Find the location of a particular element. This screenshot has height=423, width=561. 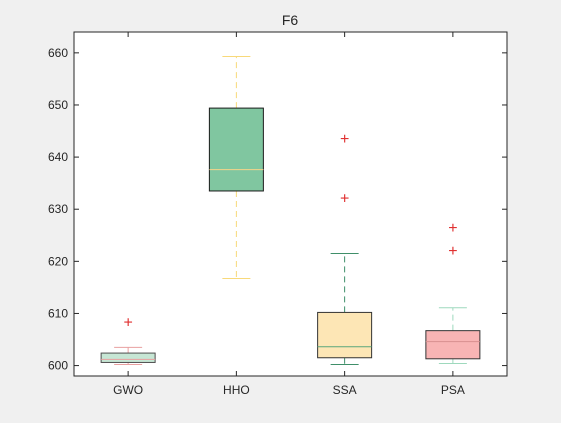

xtick-label-ssa: SSA is located at coordinates (345, 390).